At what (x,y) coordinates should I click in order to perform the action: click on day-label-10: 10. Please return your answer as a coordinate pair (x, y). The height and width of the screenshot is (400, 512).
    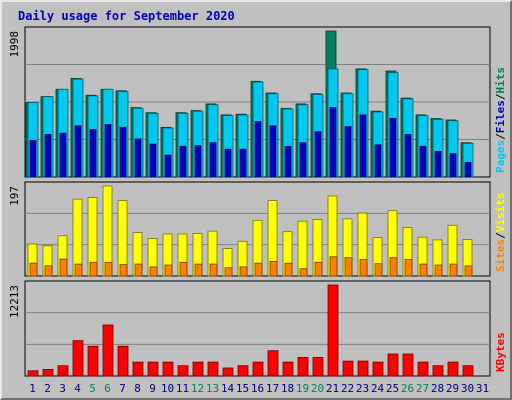
    Looking at the image, I should click on (167, 388).